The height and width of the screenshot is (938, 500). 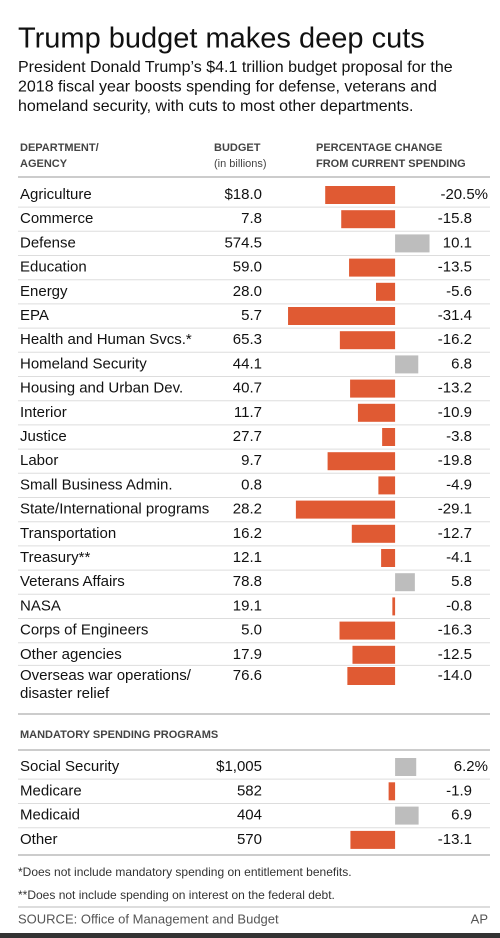 What do you see at coordinates (455, 630) in the screenshot?
I see `value-label: -16.3` at bounding box center [455, 630].